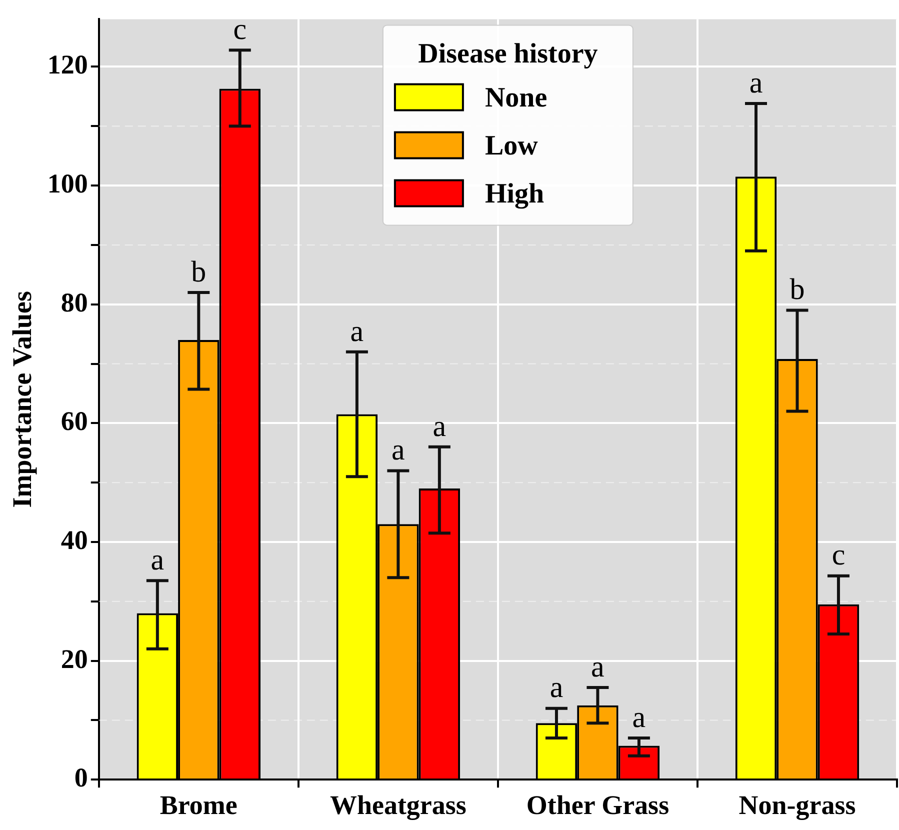  I want to click on legend-label: None, so click(516, 98).